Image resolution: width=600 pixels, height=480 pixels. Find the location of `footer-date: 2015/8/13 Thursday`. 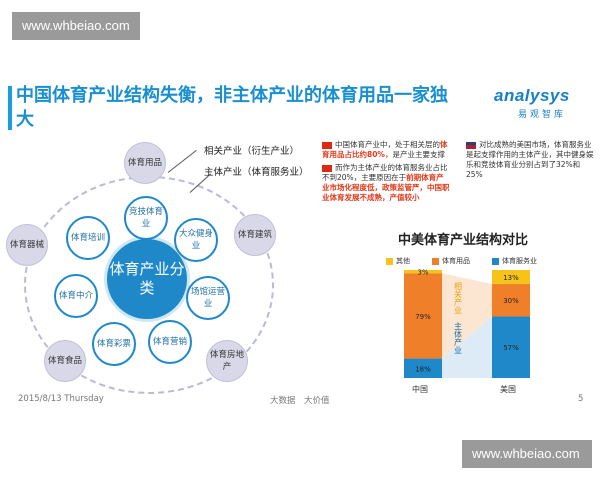

footer-date: 2015/8/13 Thursday is located at coordinates (61, 399).